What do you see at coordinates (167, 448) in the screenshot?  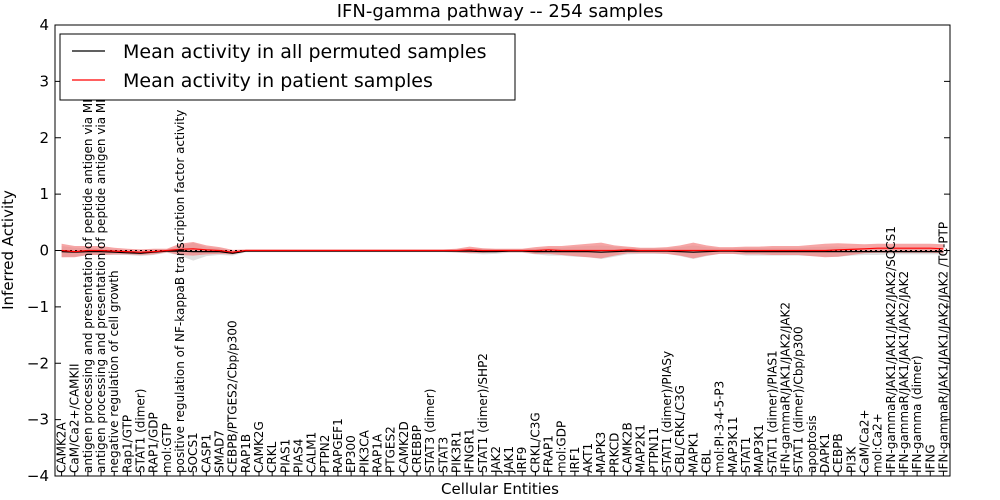 I see `x-tick-label: mol:GTP` at bounding box center [167, 448].